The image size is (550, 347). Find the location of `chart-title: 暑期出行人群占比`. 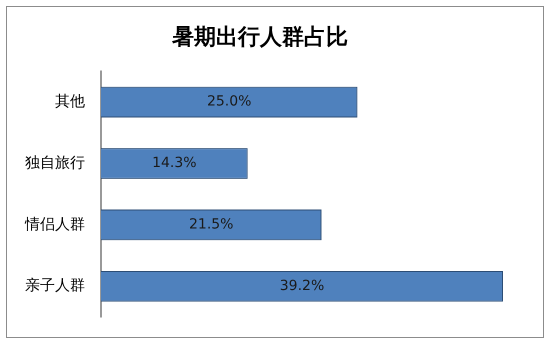

chart-title: 暑期出行人群占比 is located at coordinates (259, 37).